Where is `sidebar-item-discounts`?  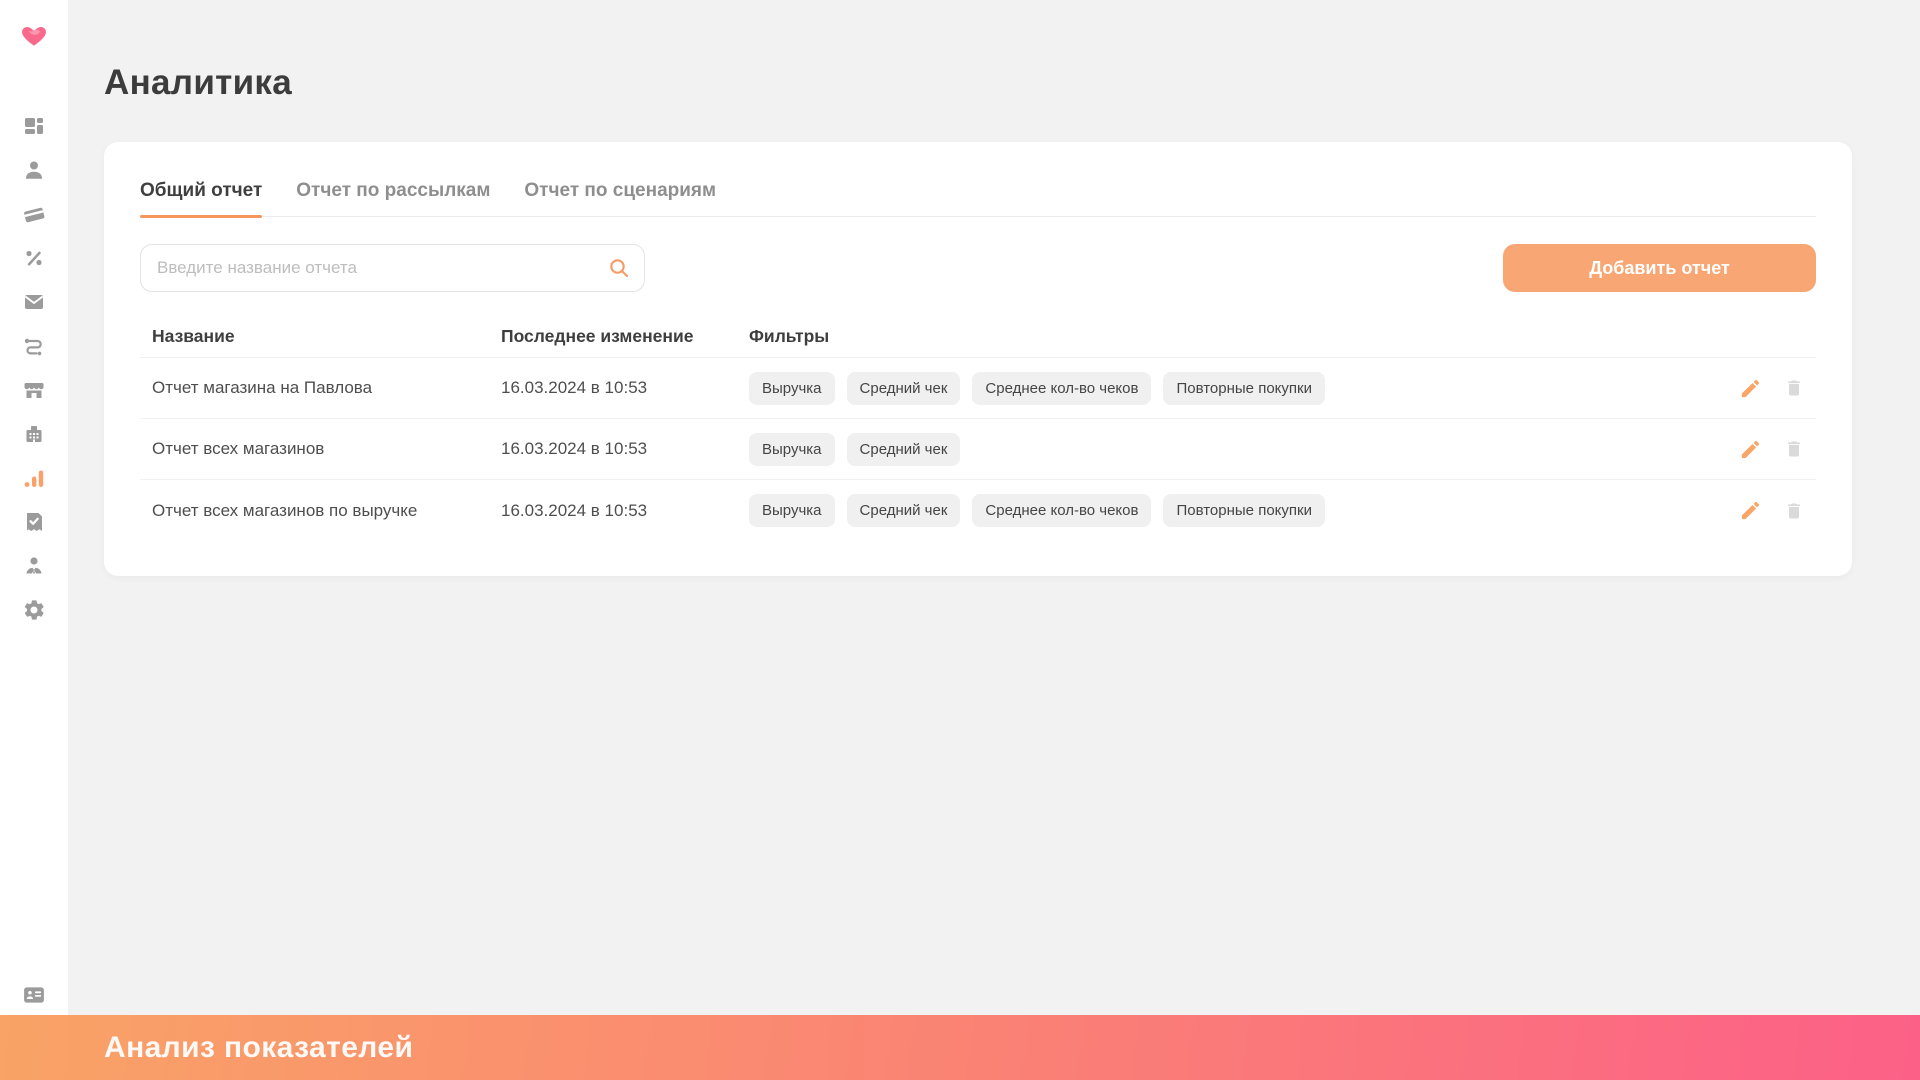 sidebar-item-discounts is located at coordinates (34, 258).